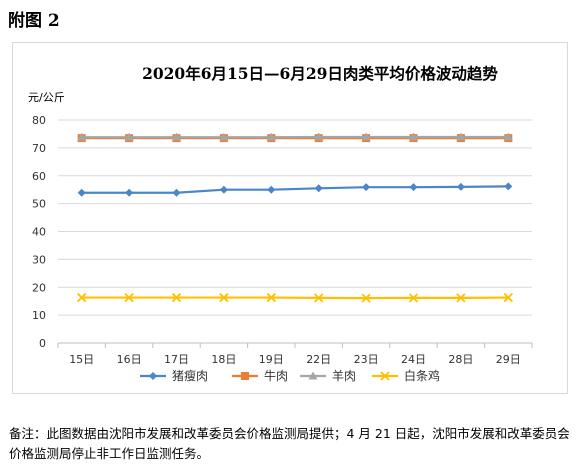 This screenshot has height=473, width=578. Describe the element at coordinates (295, 359) in the screenshot. I see `x-tick-labels: 15日 16日 17日 18日 19日 22日 23日 24日 28日 29日` at that location.